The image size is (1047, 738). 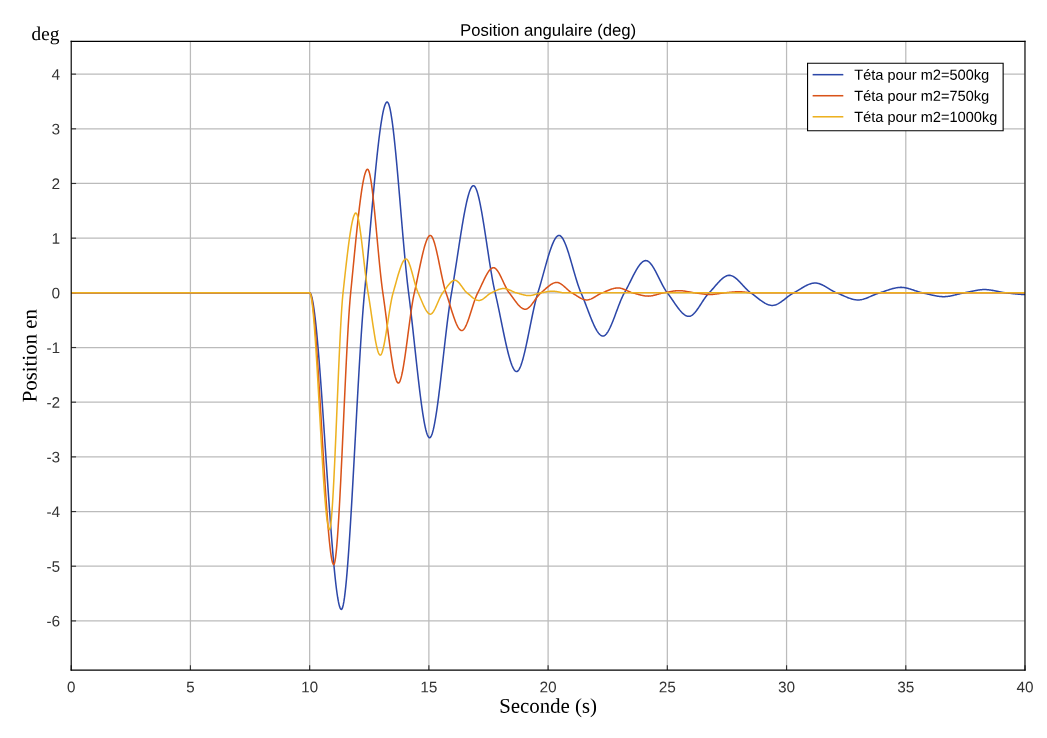 What do you see at coordinates (548, 31) in the screenshot?
I see `chart-title: Position angulaire (deg)` at bounding box center [548, 31].